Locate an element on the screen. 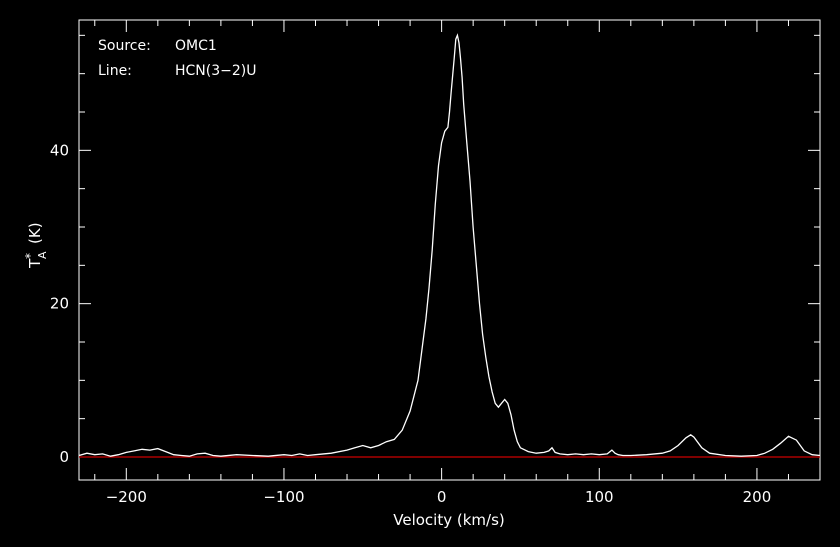 The height and width of the screenshot is (547, 840). y-axis-label: T * A (K) is located at coordinates (36, 245).